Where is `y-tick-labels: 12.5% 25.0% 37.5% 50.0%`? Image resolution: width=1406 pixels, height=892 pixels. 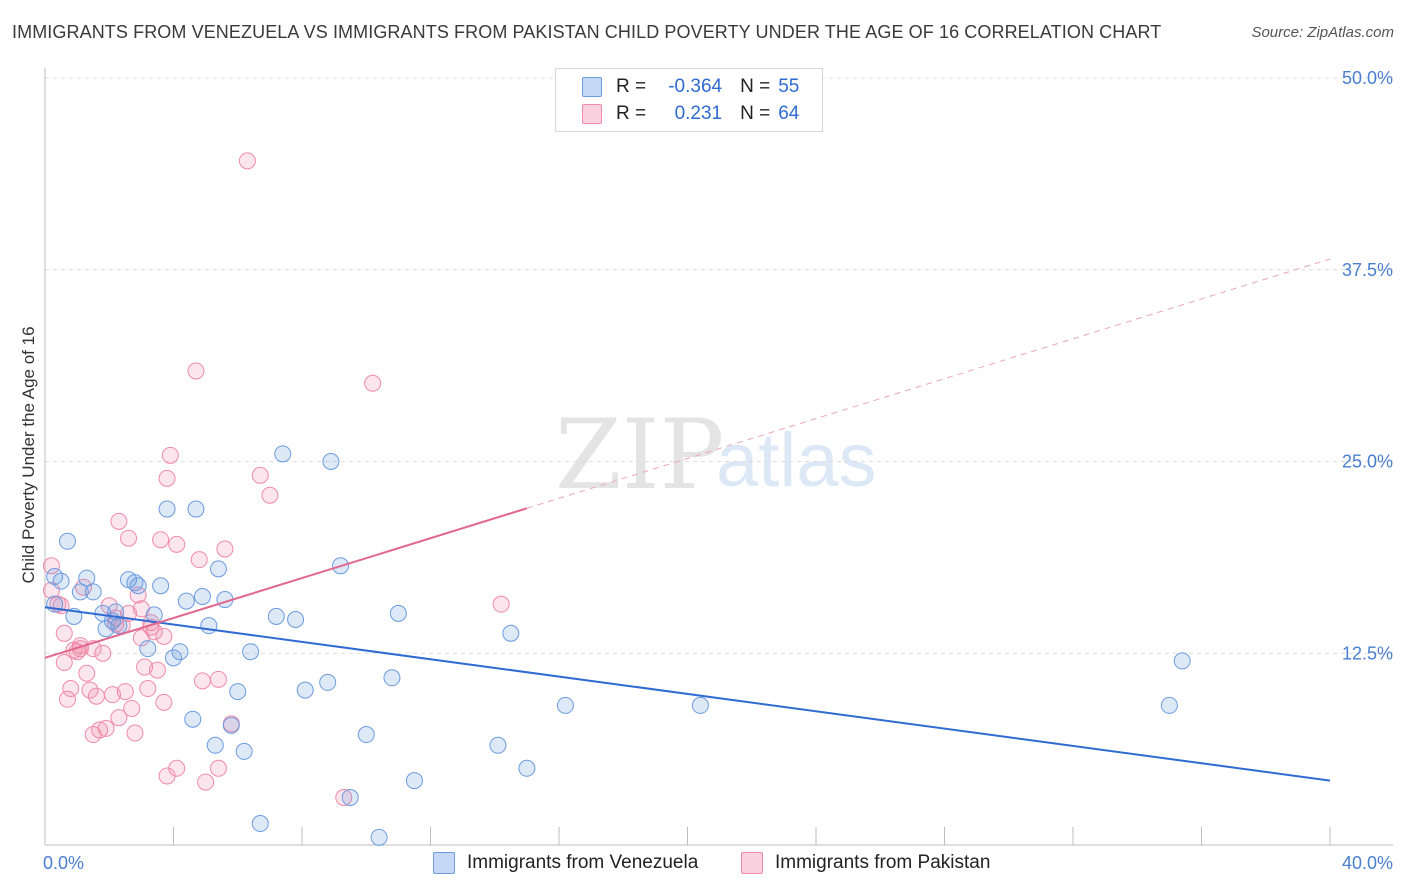 y-tick-labels: 12.5% 25.0% 37.5% 50.0% is located at coordinates (1367, 365).